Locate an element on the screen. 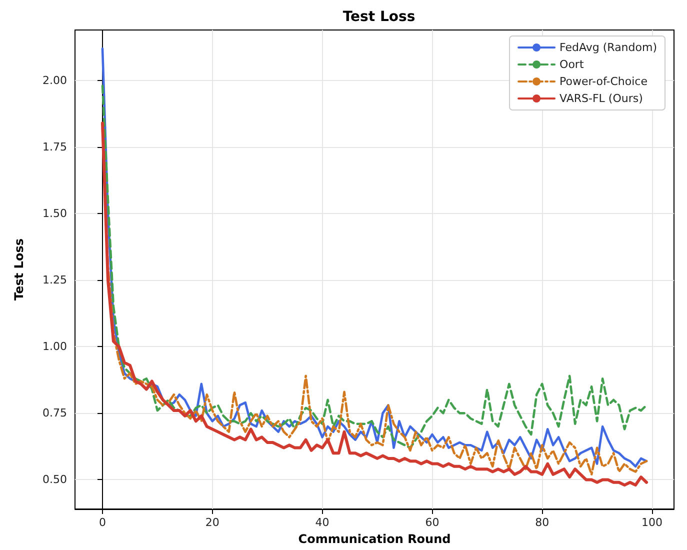 This screenshot has width=687, height=550. y-tick-label: 1.75 is located at coordinates (54, 147).